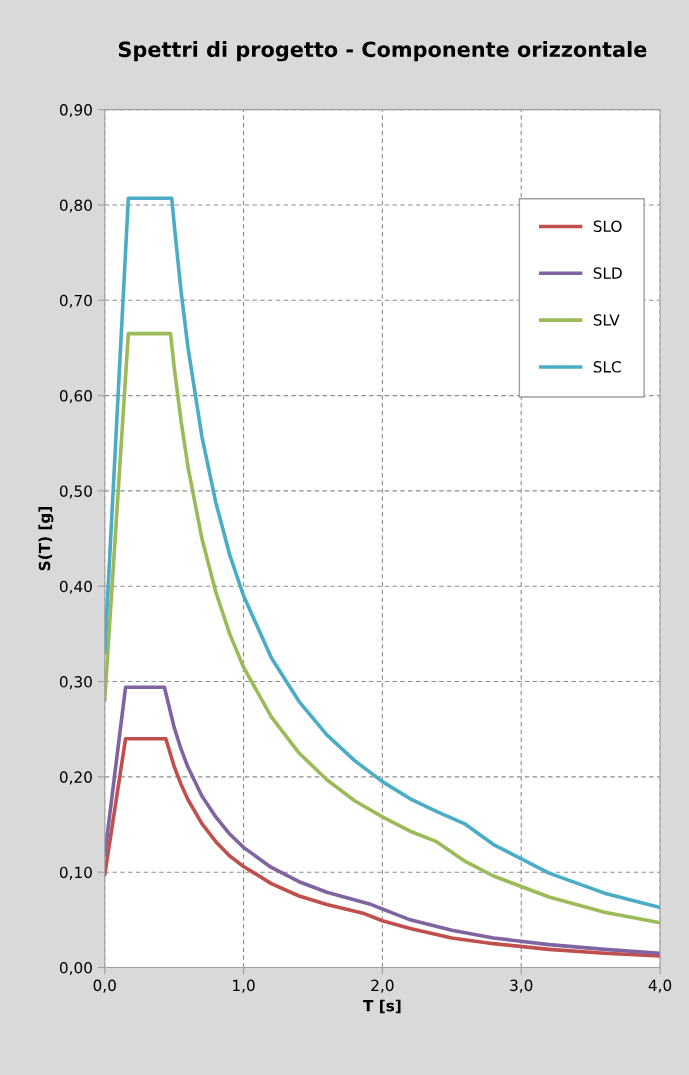 This screenshot has width=689, height=1075. Describe the element at coordinates (660, 986) in the screenshot. I see `x-tick-label: 4,0` at that location.